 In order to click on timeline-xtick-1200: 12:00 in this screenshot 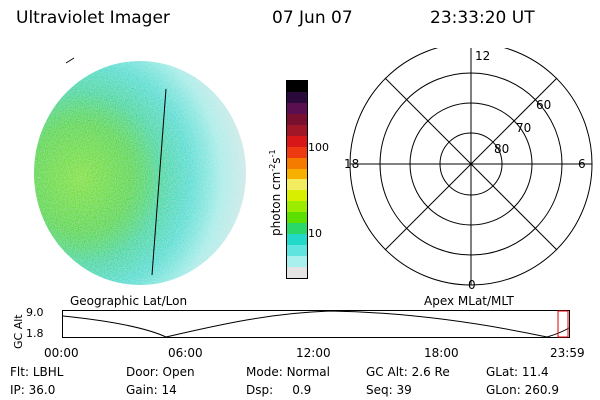, I will do `click(313, 353)`.